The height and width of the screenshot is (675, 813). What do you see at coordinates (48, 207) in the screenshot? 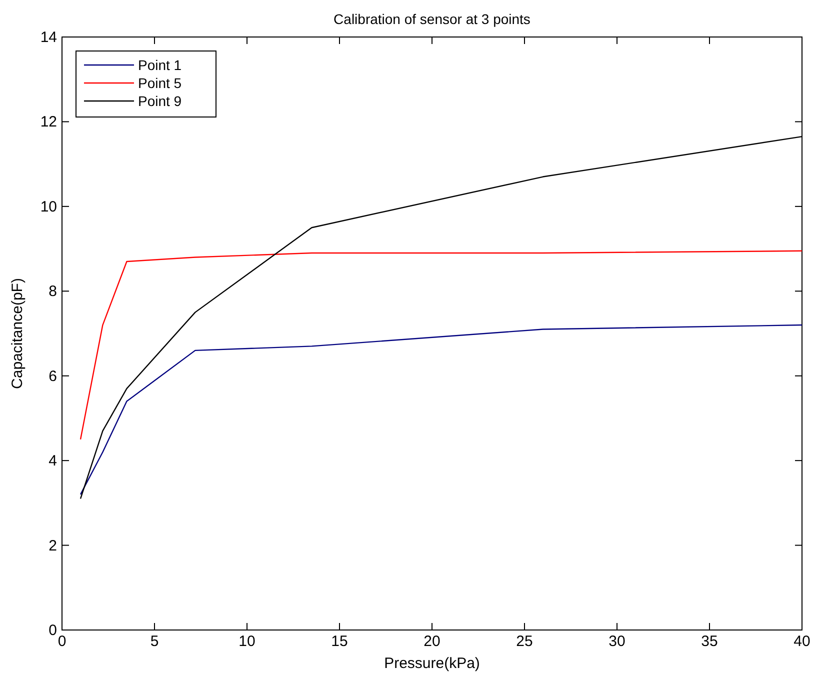
I see `y-tick-label: 10` at bounding box center [48, 207].